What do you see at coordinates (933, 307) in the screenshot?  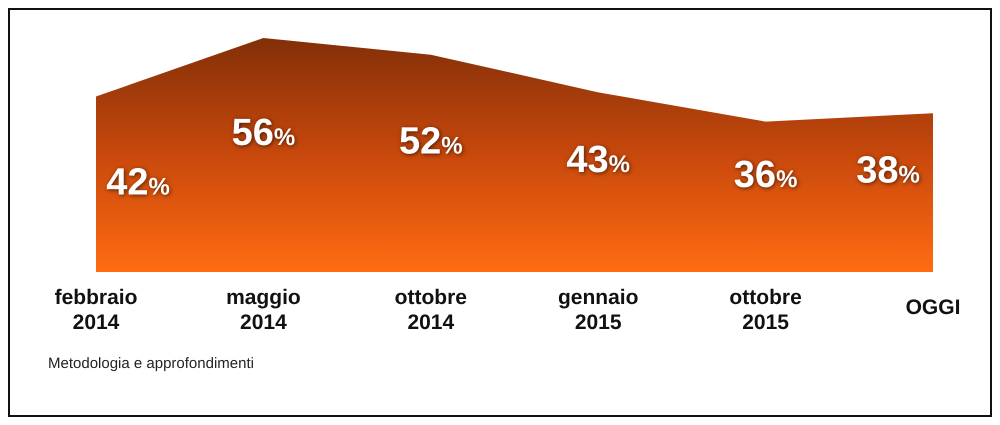 I see `x-tick-label: OGGI` at bounding box center [933, 307].